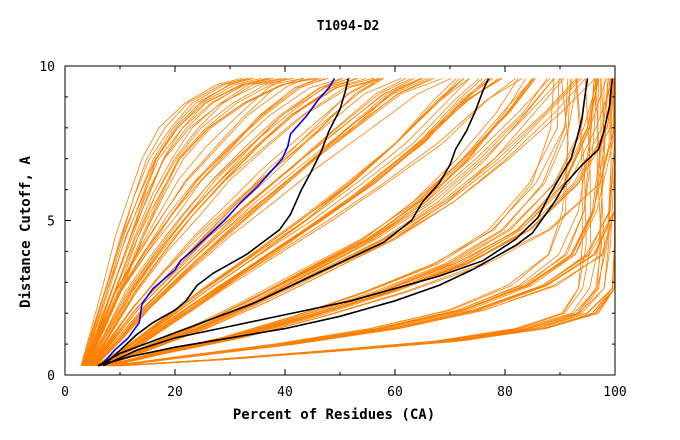  What do you see at coordinates (47, 67) in the screenshot?
I see `y-tick-label: 10` at bounding box center [47, 67].